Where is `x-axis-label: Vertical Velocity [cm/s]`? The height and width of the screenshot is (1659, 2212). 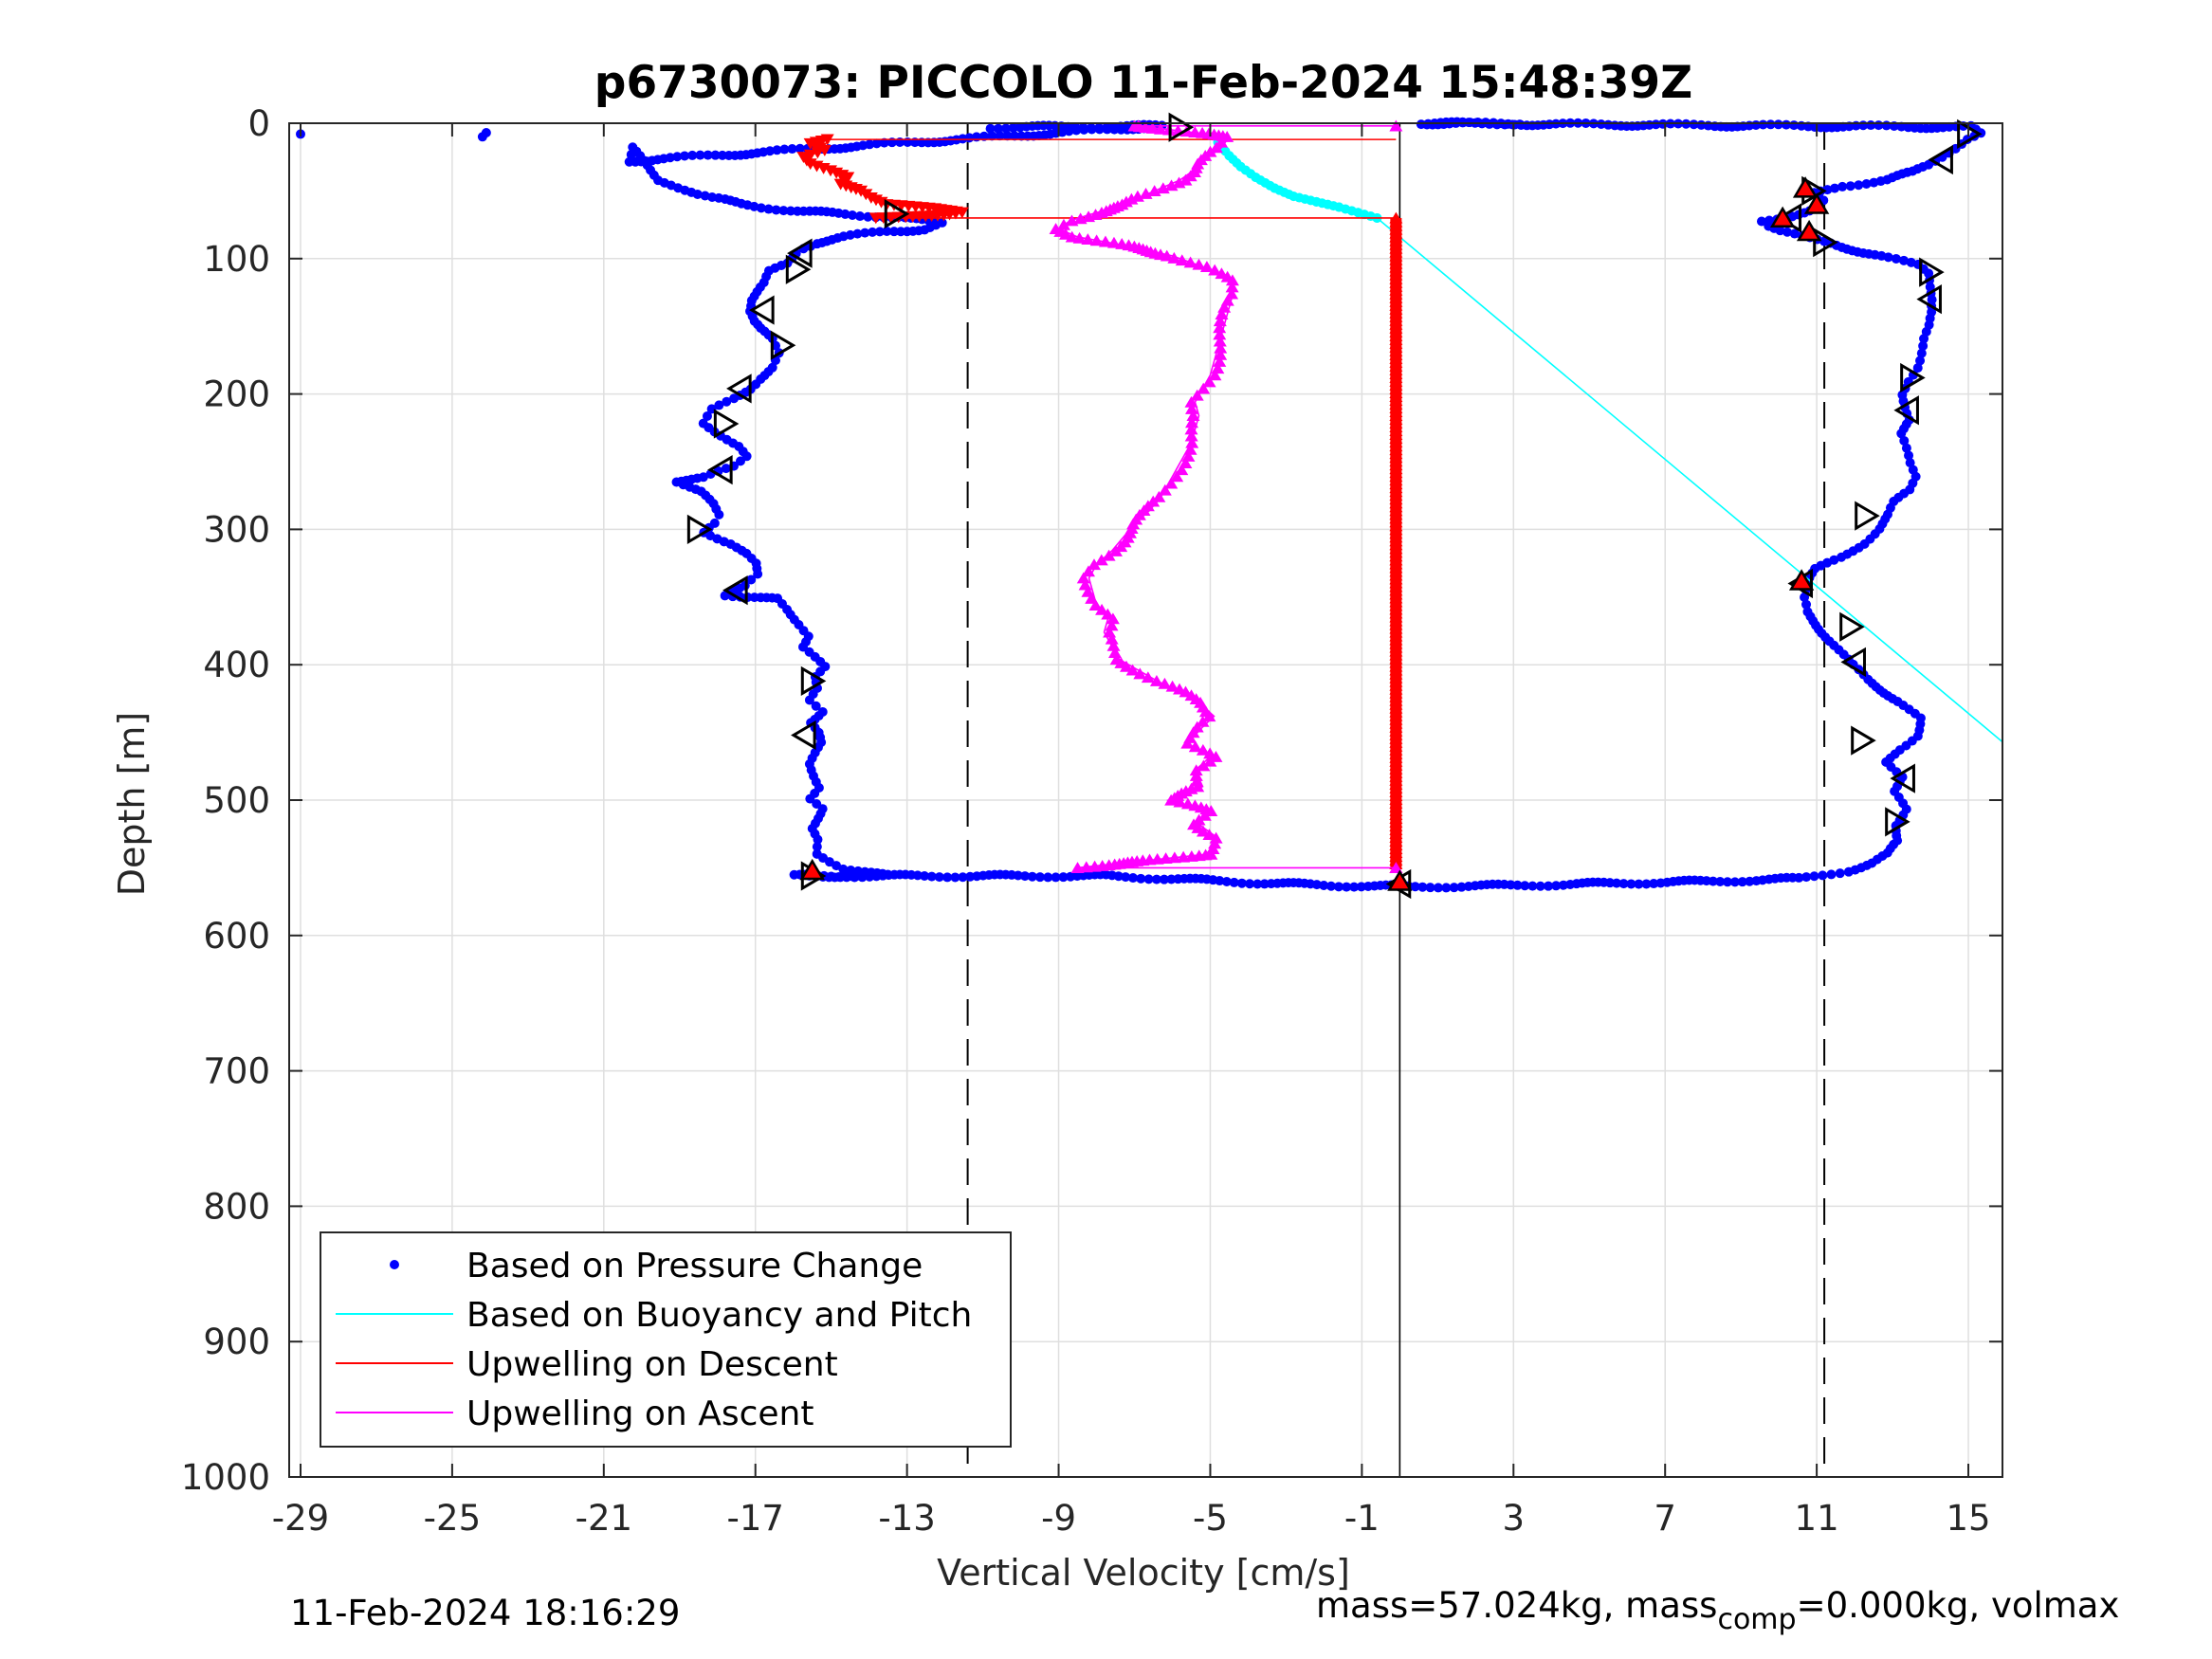 x-axis-label: Vertical Velocity [cm/s] is located at coordinates (1143, 1573).